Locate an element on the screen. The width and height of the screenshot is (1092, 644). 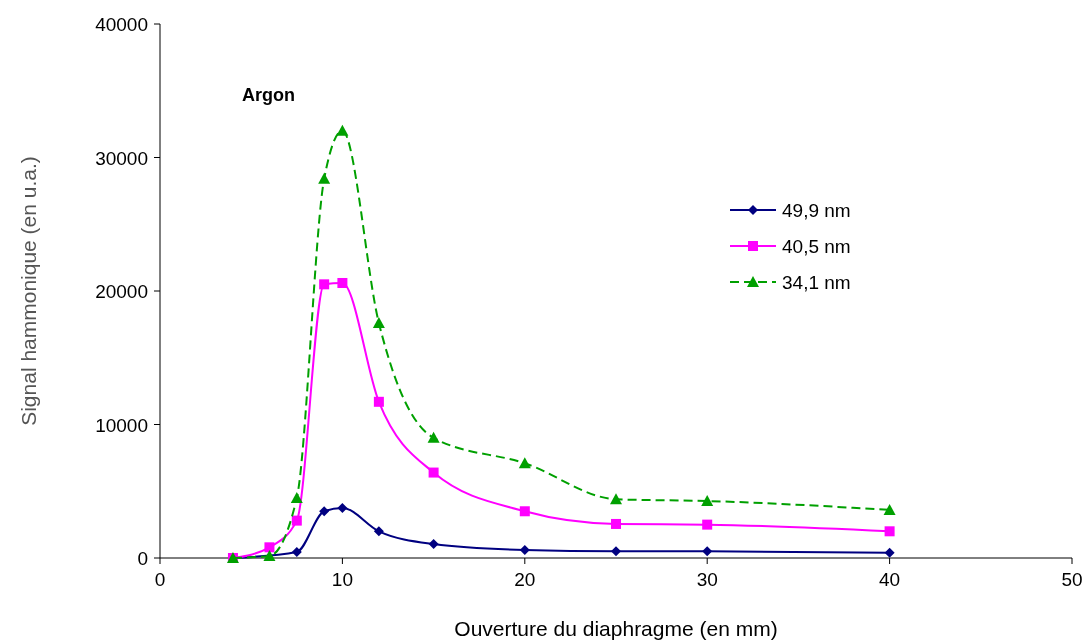
y-tick-label: 10000 is located at coordinates (121, 425).